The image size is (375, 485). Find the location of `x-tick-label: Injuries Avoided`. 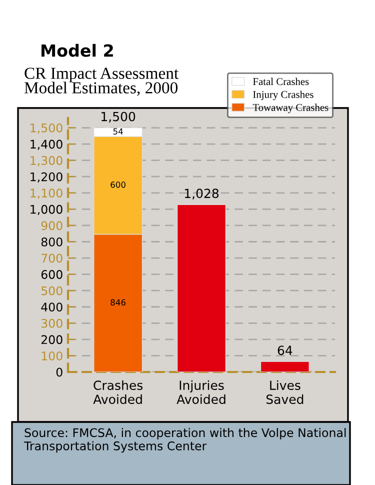

x-tick-label: Injuries Avoided is located at coordinates (201, 392).